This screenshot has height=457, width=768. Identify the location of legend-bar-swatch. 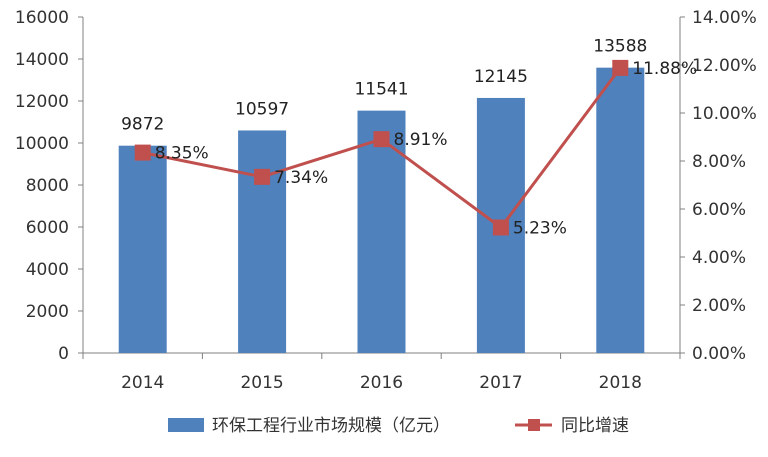
(186, 425).